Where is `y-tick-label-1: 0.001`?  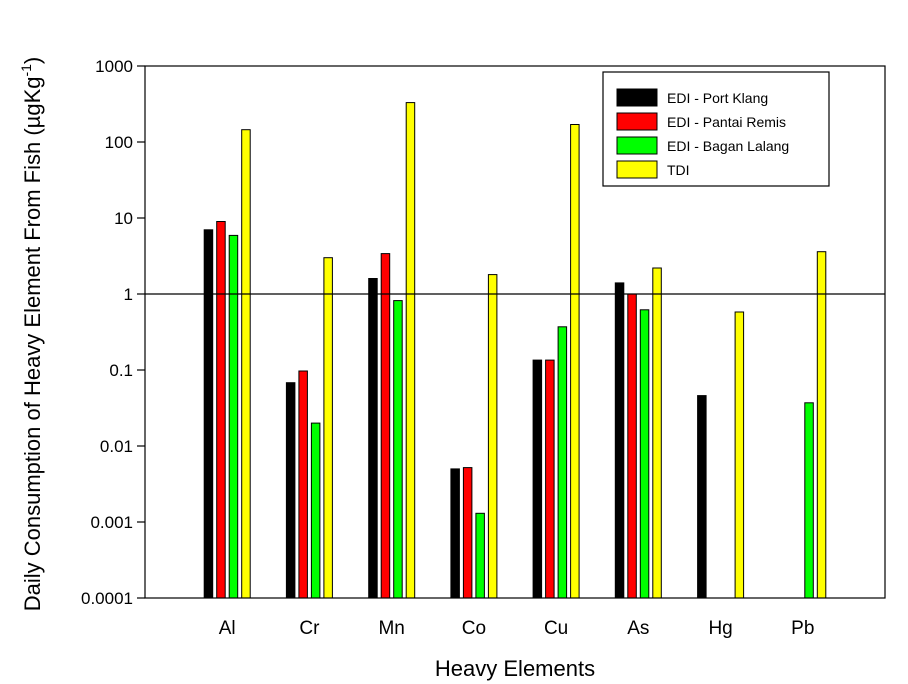 y-tick-label-1: 0.001 is located at coordinates (111, 522).